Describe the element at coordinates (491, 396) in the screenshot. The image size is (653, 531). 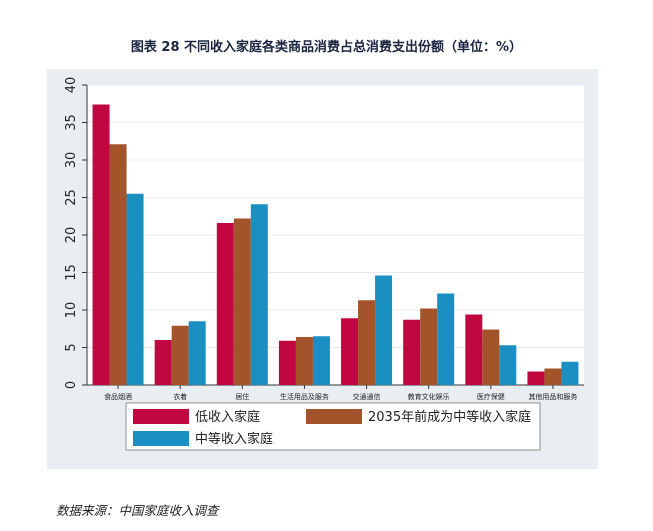
I see `x-tick-label: 医疗保健` at that location.